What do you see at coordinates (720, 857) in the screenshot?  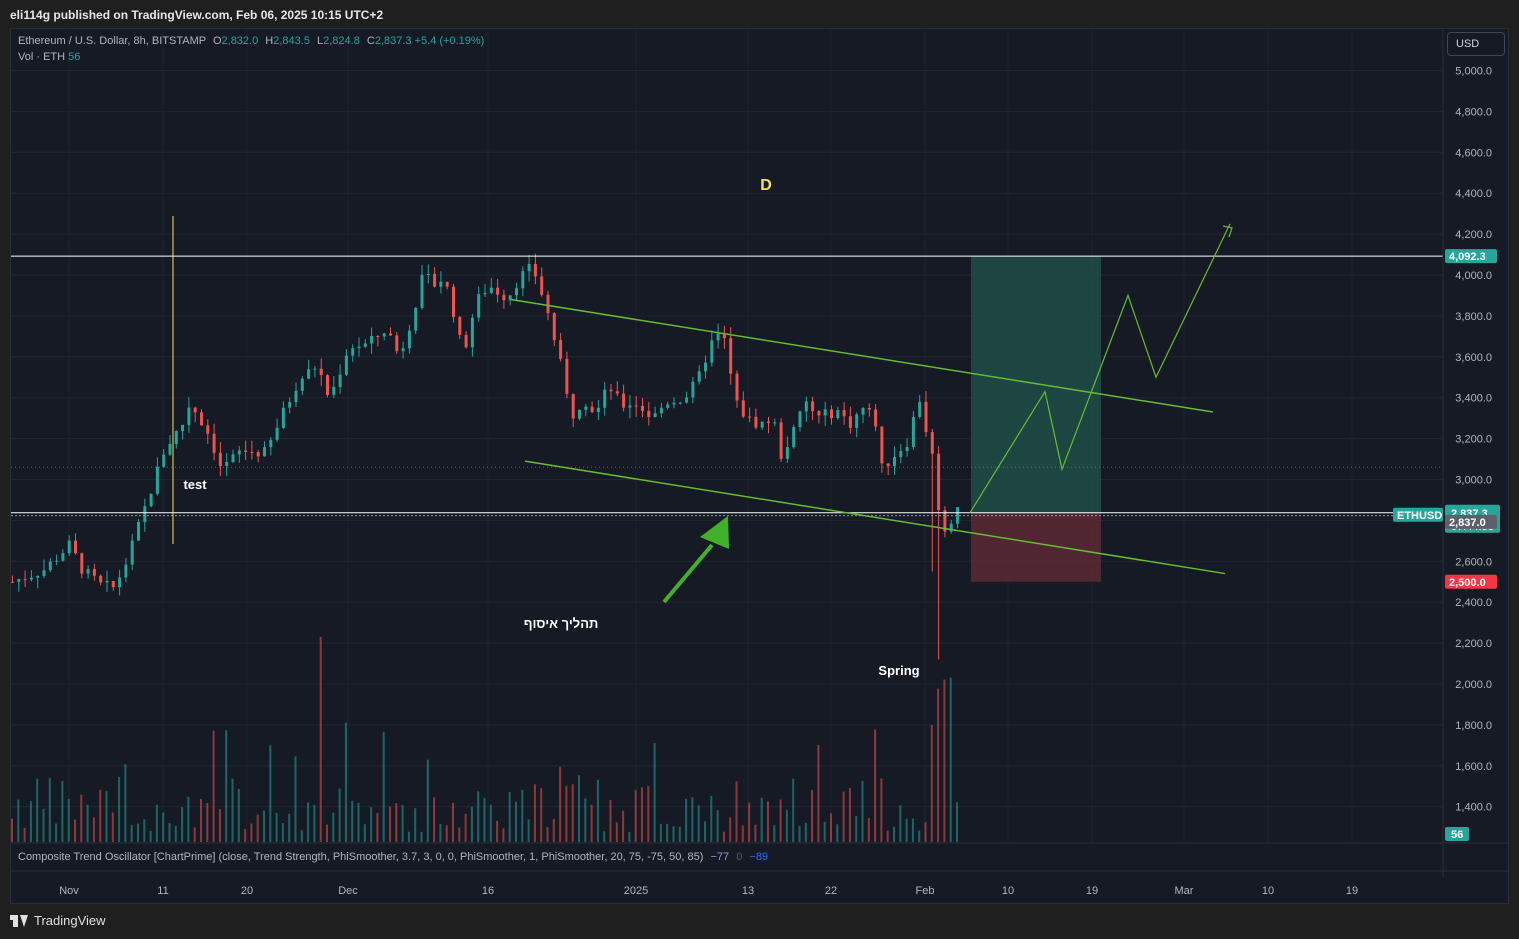 I see `oscillator-value-1: −77` at bounding box center [720, 857].